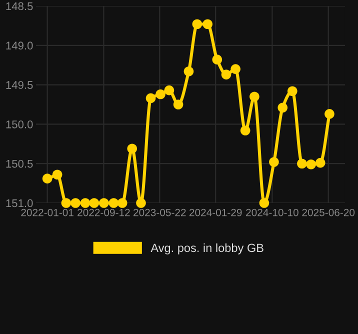  I want to click on legend-label: Avg. pos. in lobby GB, so click(207, 248).